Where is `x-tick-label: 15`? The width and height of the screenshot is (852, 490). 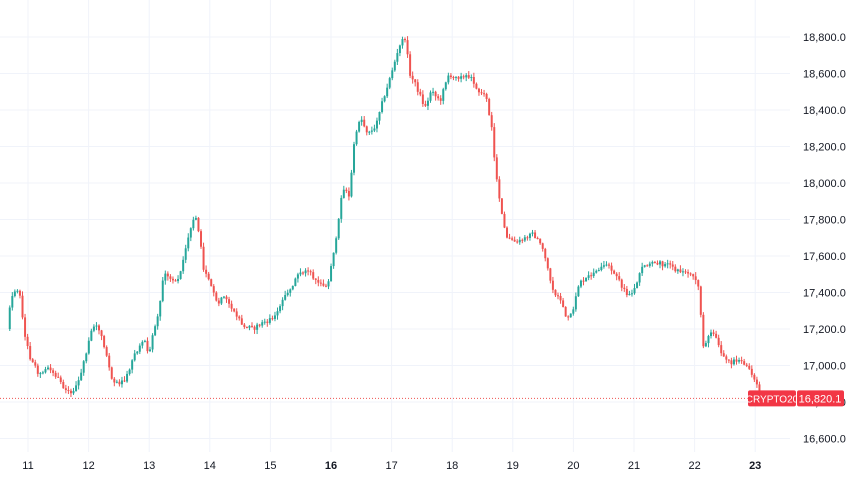
x-tick-label: 15 is located at coordinates (270, 466).